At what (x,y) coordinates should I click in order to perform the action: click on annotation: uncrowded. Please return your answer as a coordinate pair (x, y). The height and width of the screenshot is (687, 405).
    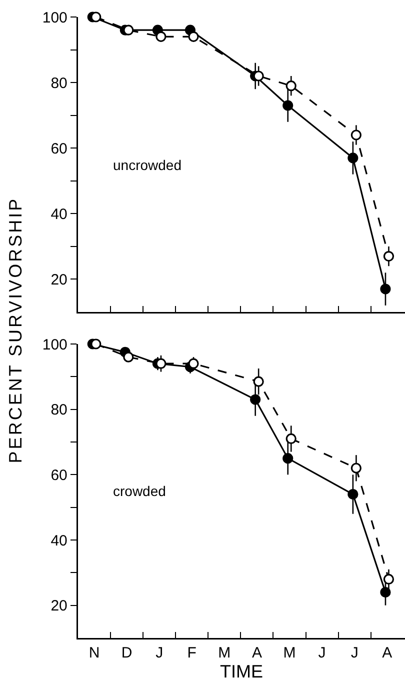
    Looking at the image, I should click on (147, 165).